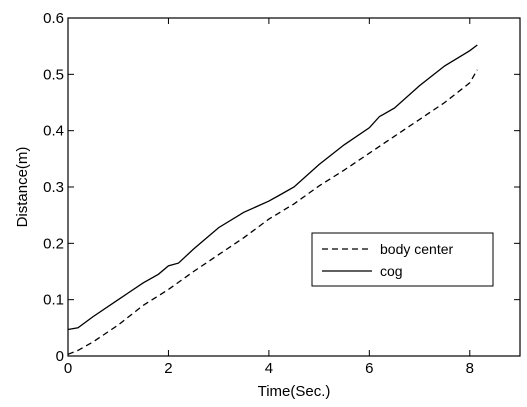 This screenshot has width=527, height=407. I want to click on y-tick-label: 0, so click(60, 356).